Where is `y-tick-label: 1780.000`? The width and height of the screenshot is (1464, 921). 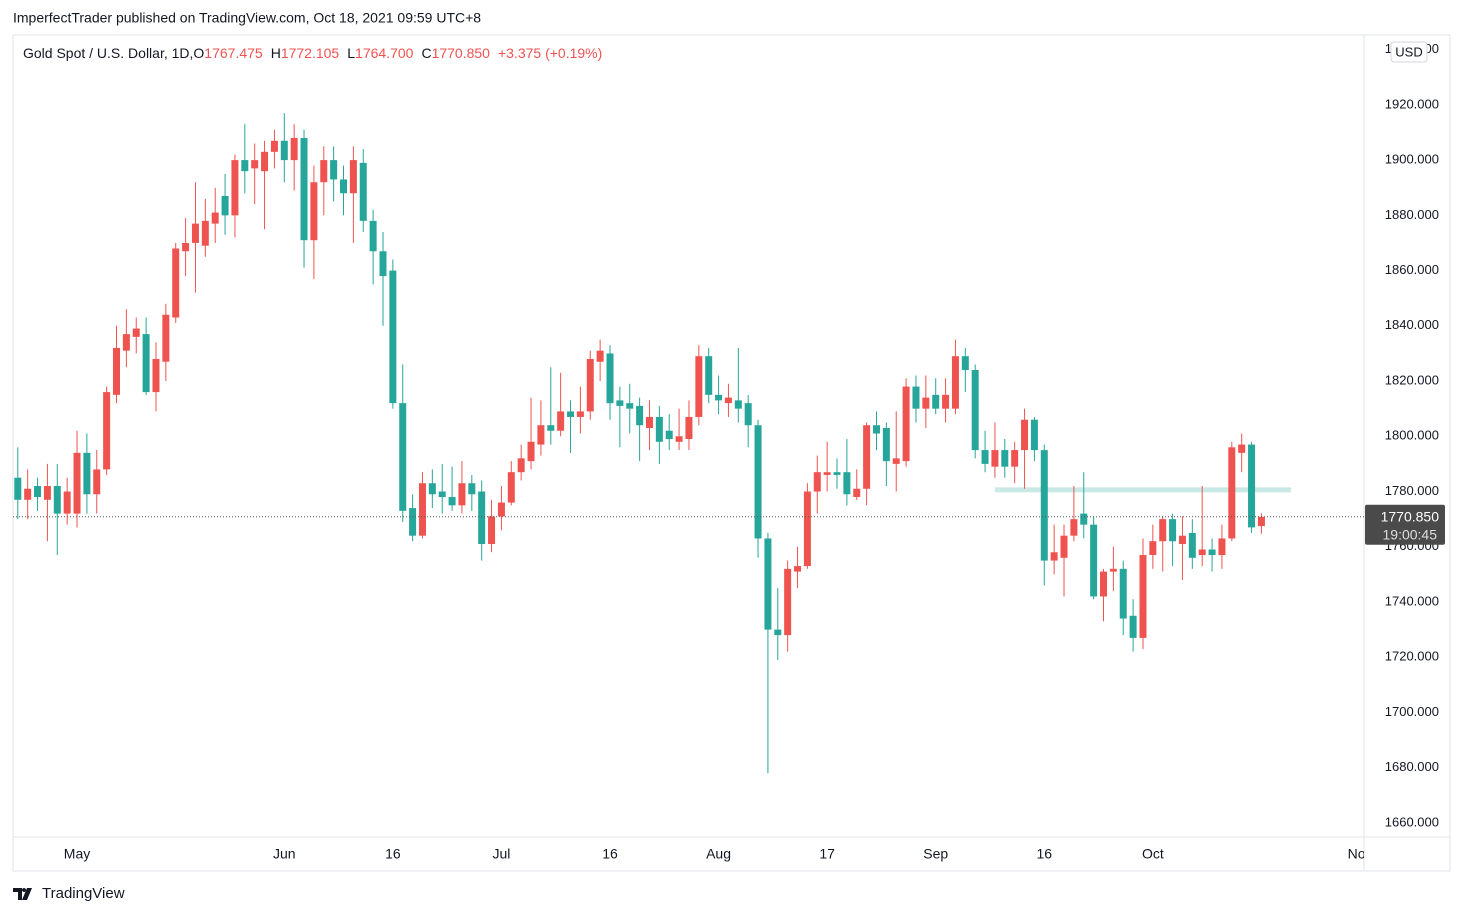 y-tick-label: 1780.000 is located at coordinates (1412, 490).